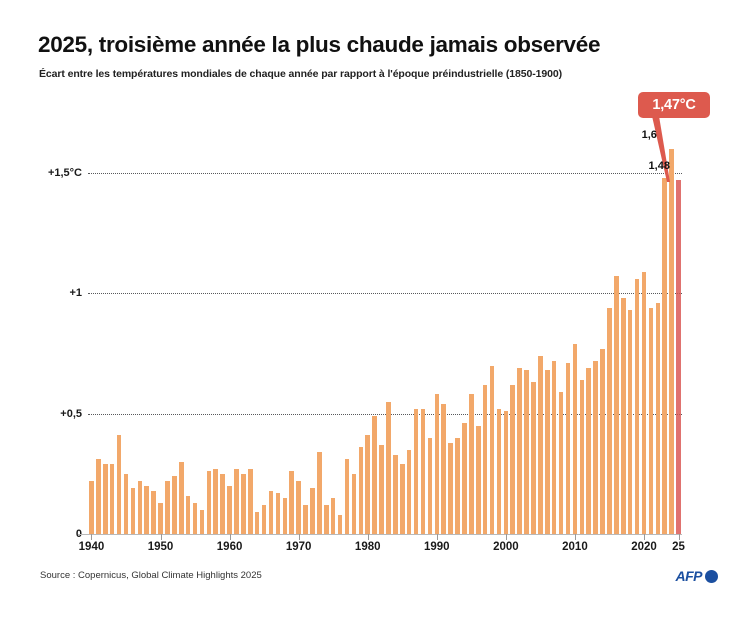 This screenshot has width=750, height=624. What do you see at coordinates (637, 406) in the screenshot?
I see `bar-2019` at bounding box center [637, 406].